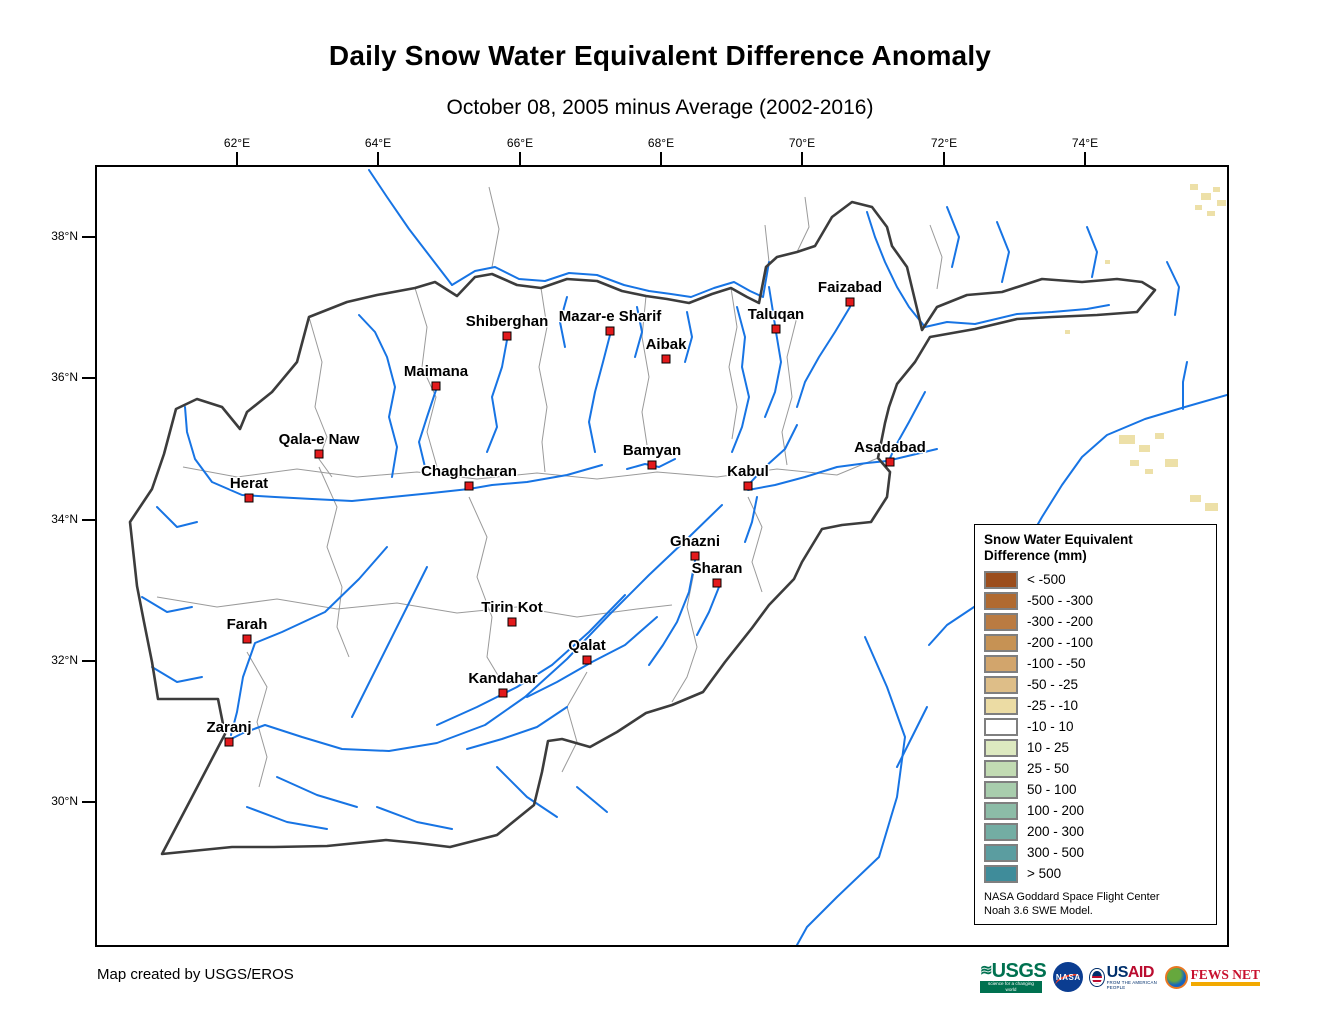  Describe the element at coordinates (1117, 972) in the screenshot. I see `usaid-logo-text-us: US` at that location.